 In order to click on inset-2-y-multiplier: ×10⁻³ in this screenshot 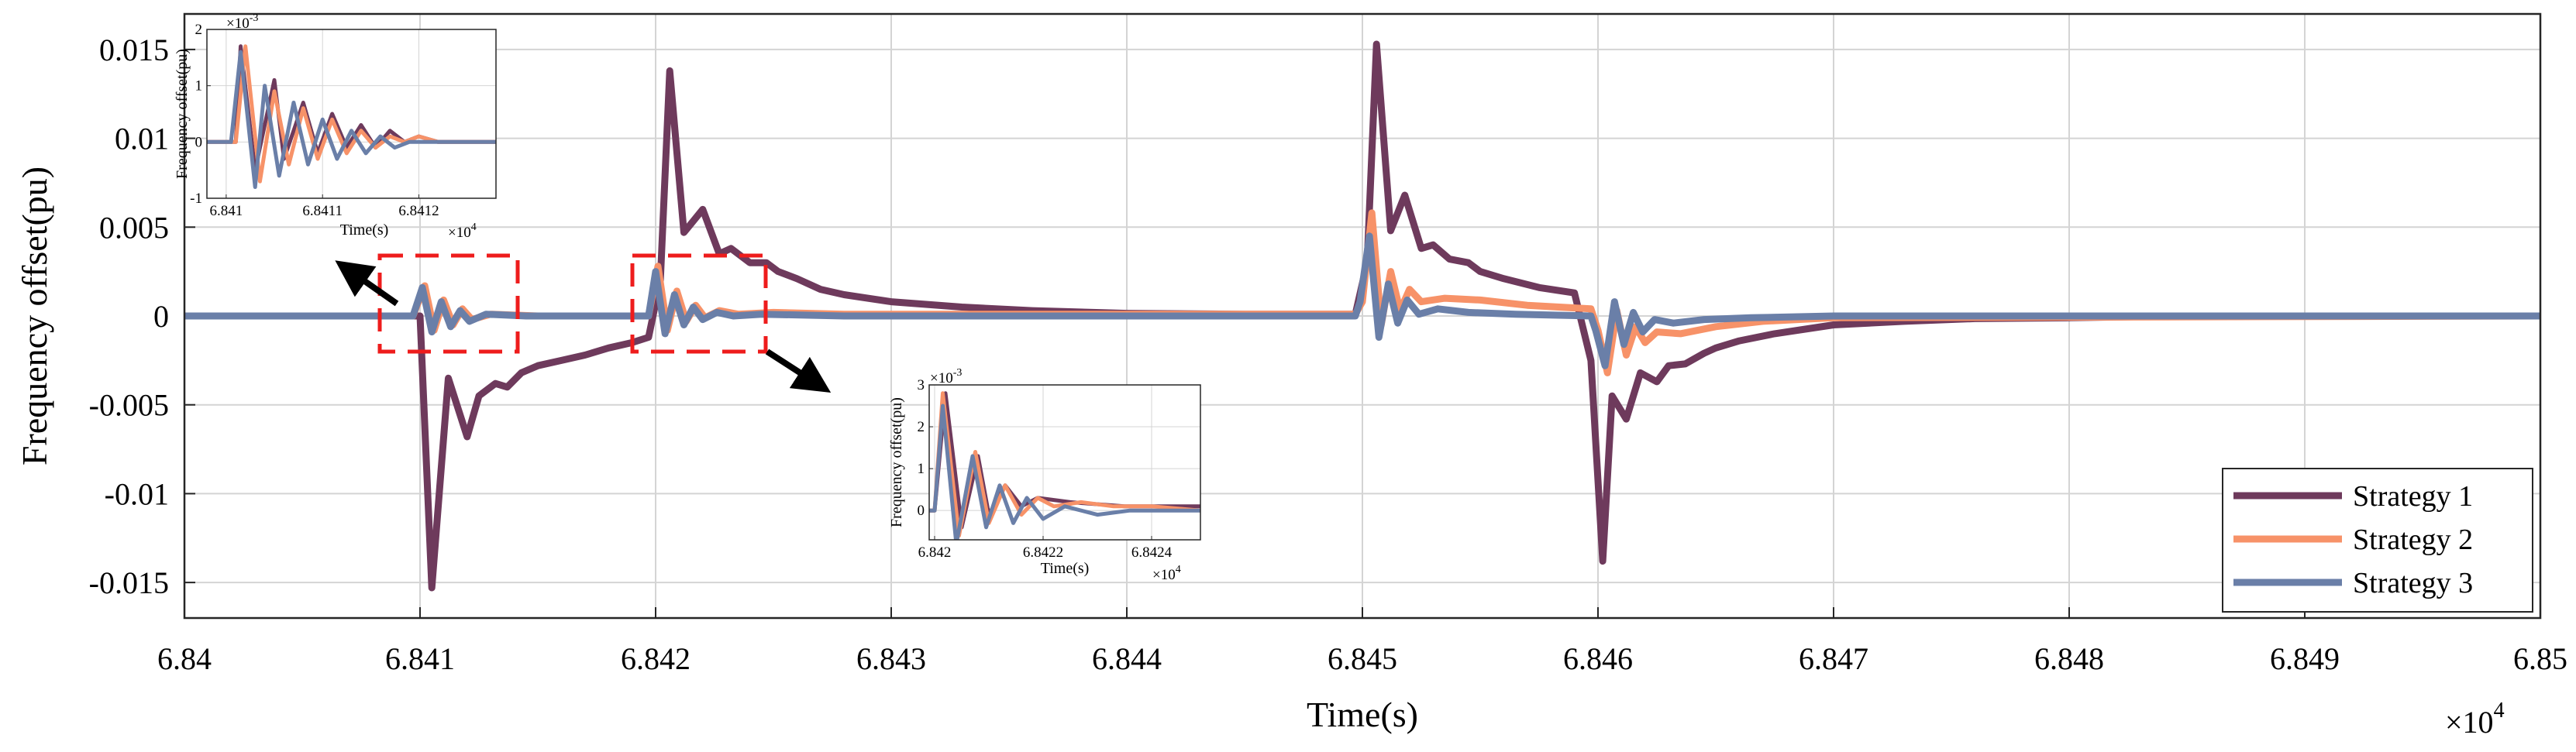, I will do `click(946, 376)`.